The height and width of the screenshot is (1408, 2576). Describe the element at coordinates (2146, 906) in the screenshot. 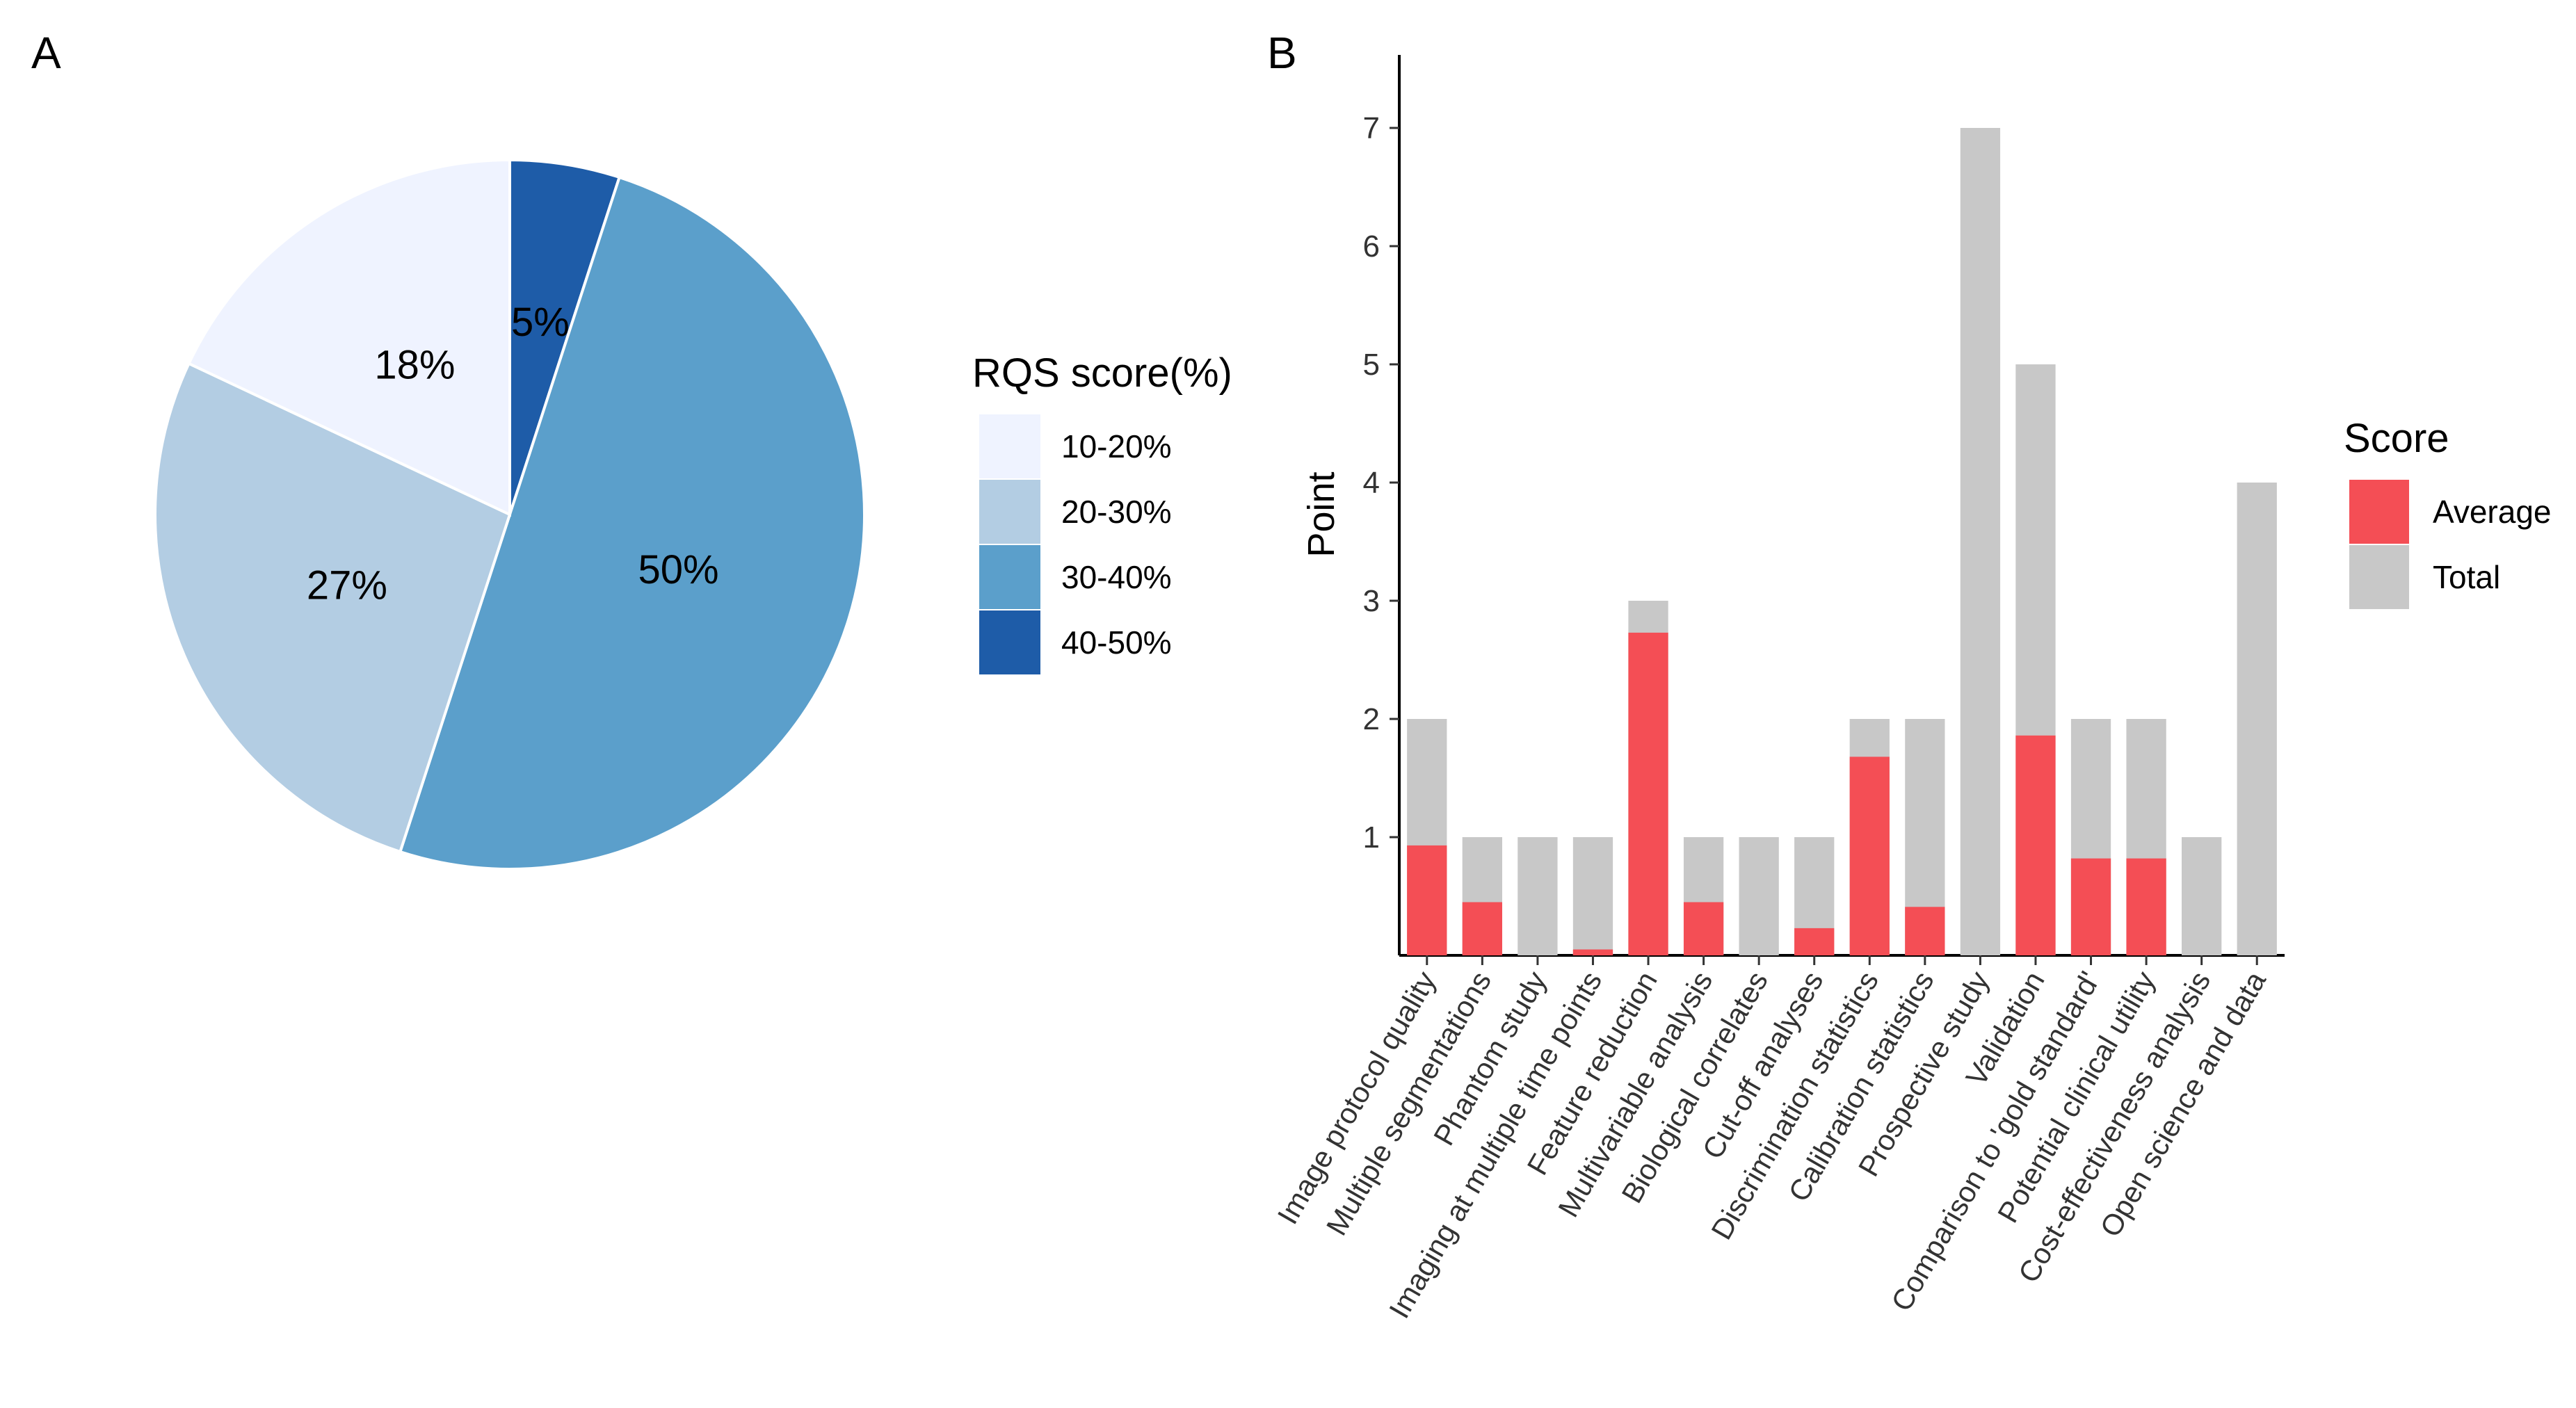

I see `bar-average-potential-clinical-utility` at that location.